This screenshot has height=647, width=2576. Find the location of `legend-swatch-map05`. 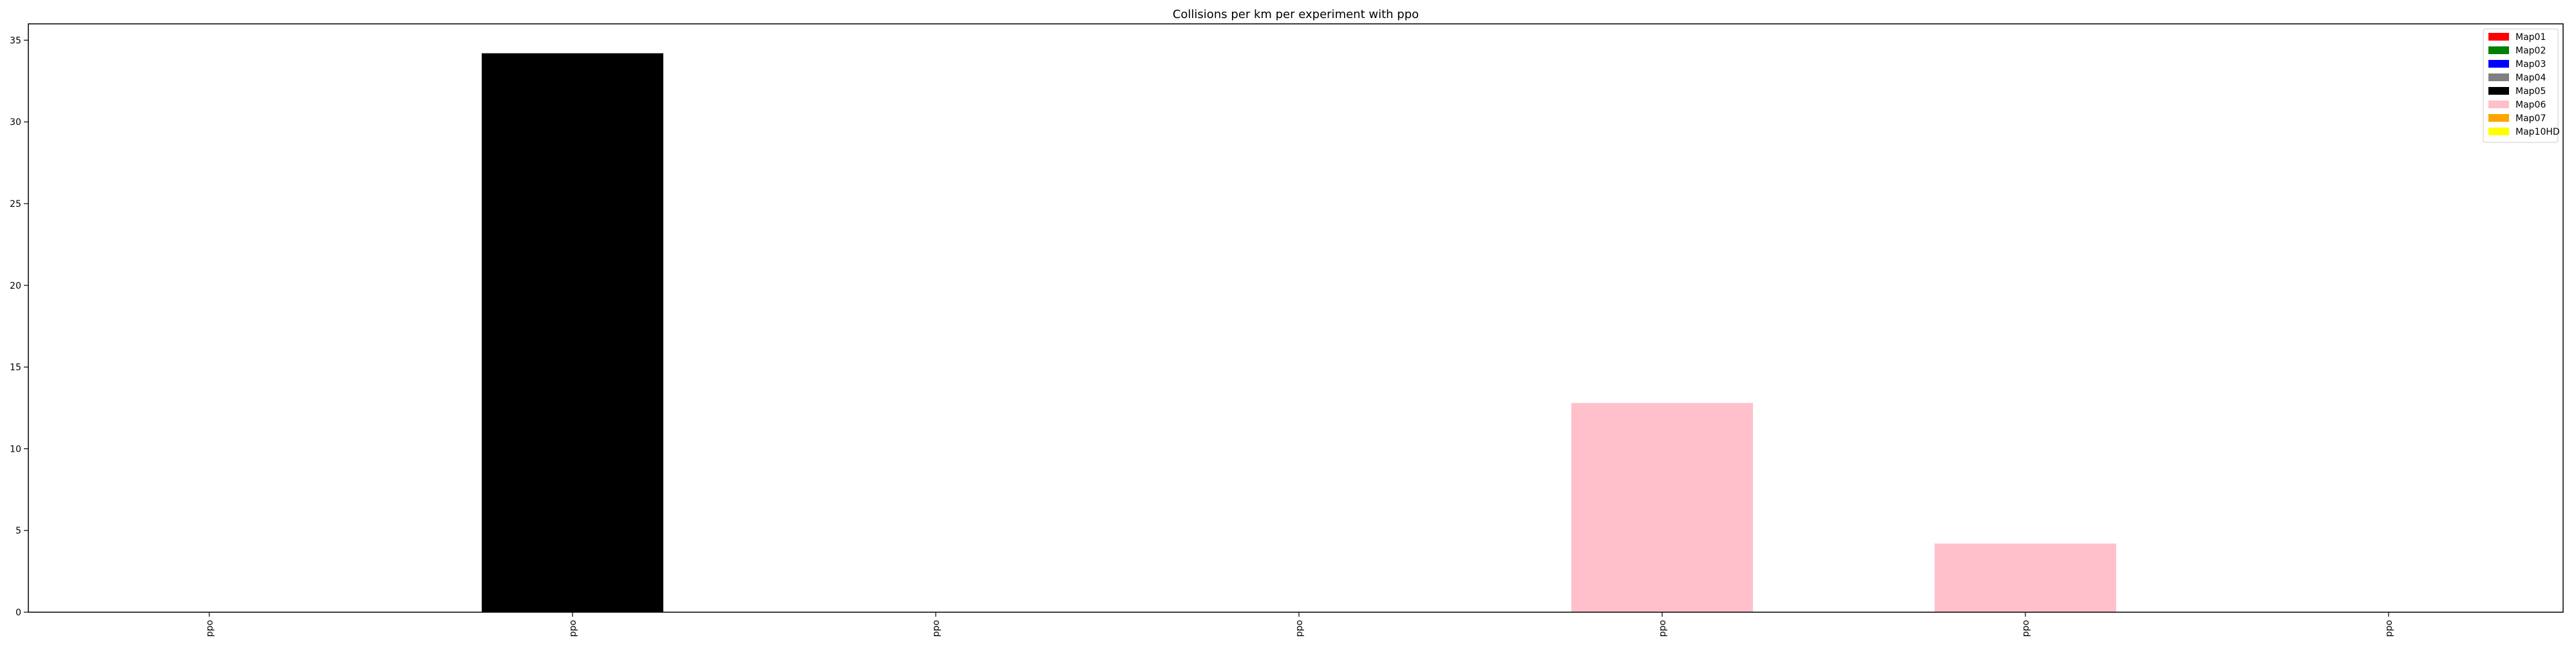

legend-swatch-map05 is located at coordinates (2498, 91).